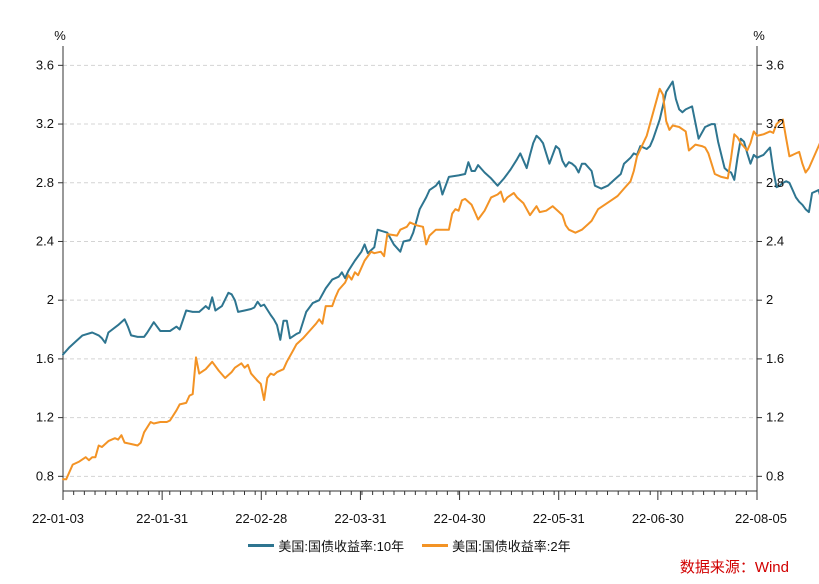 The width and height of the screenshot is (819, 584). I want to click on x-tick-label: 22-08-05, so click(761, 518).